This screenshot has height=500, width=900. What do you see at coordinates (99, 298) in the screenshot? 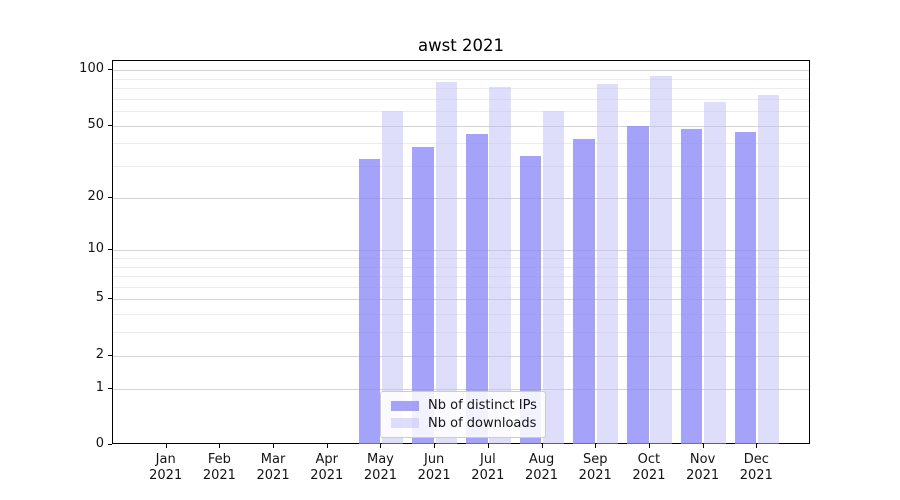
I see `y-tick-label: 5` at bounding box center [99, 298].